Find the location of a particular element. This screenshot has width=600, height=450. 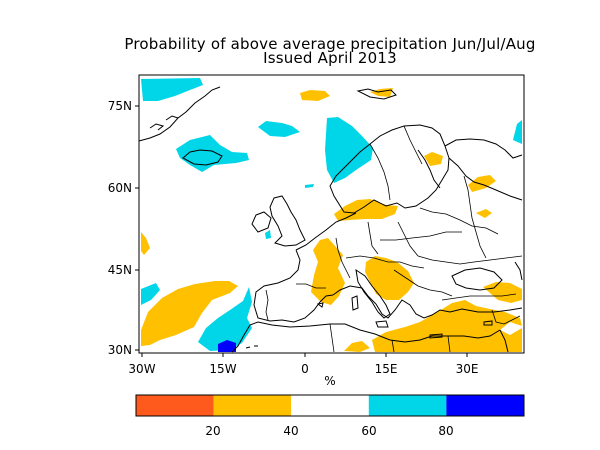

colorbar-label-20: 20 is located at coordinates (212, 431).